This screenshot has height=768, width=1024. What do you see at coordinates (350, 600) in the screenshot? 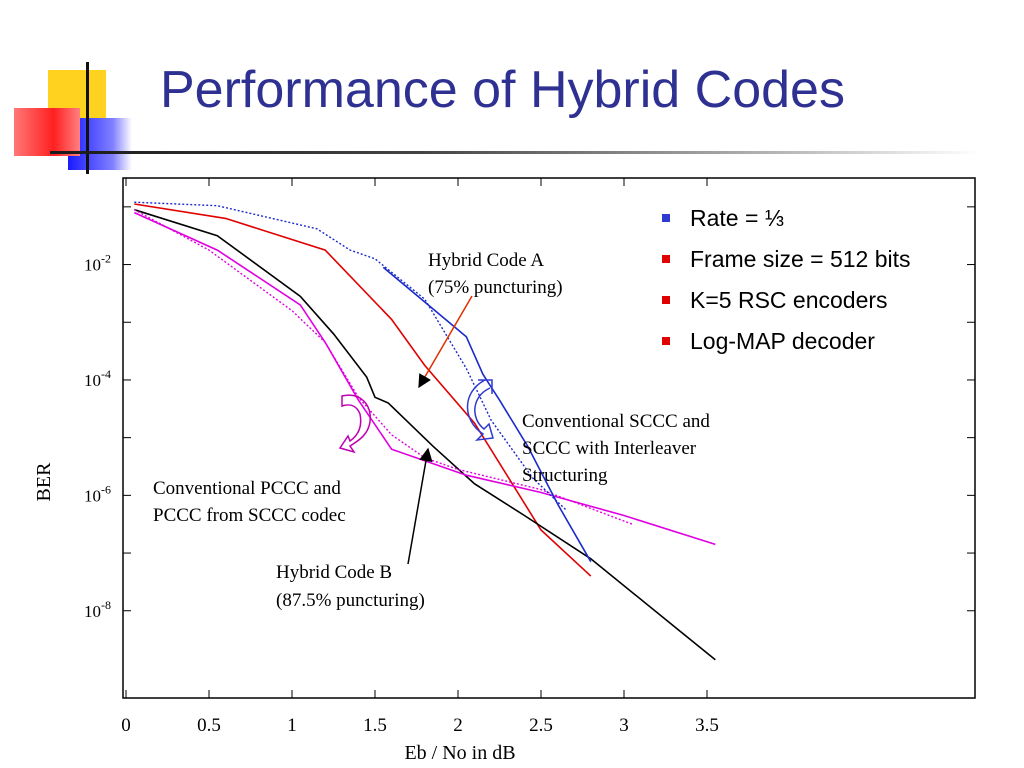
I see `annotation-hybrid-b-line2: (87.5% puncturing)` at bounding box center [350, 600].